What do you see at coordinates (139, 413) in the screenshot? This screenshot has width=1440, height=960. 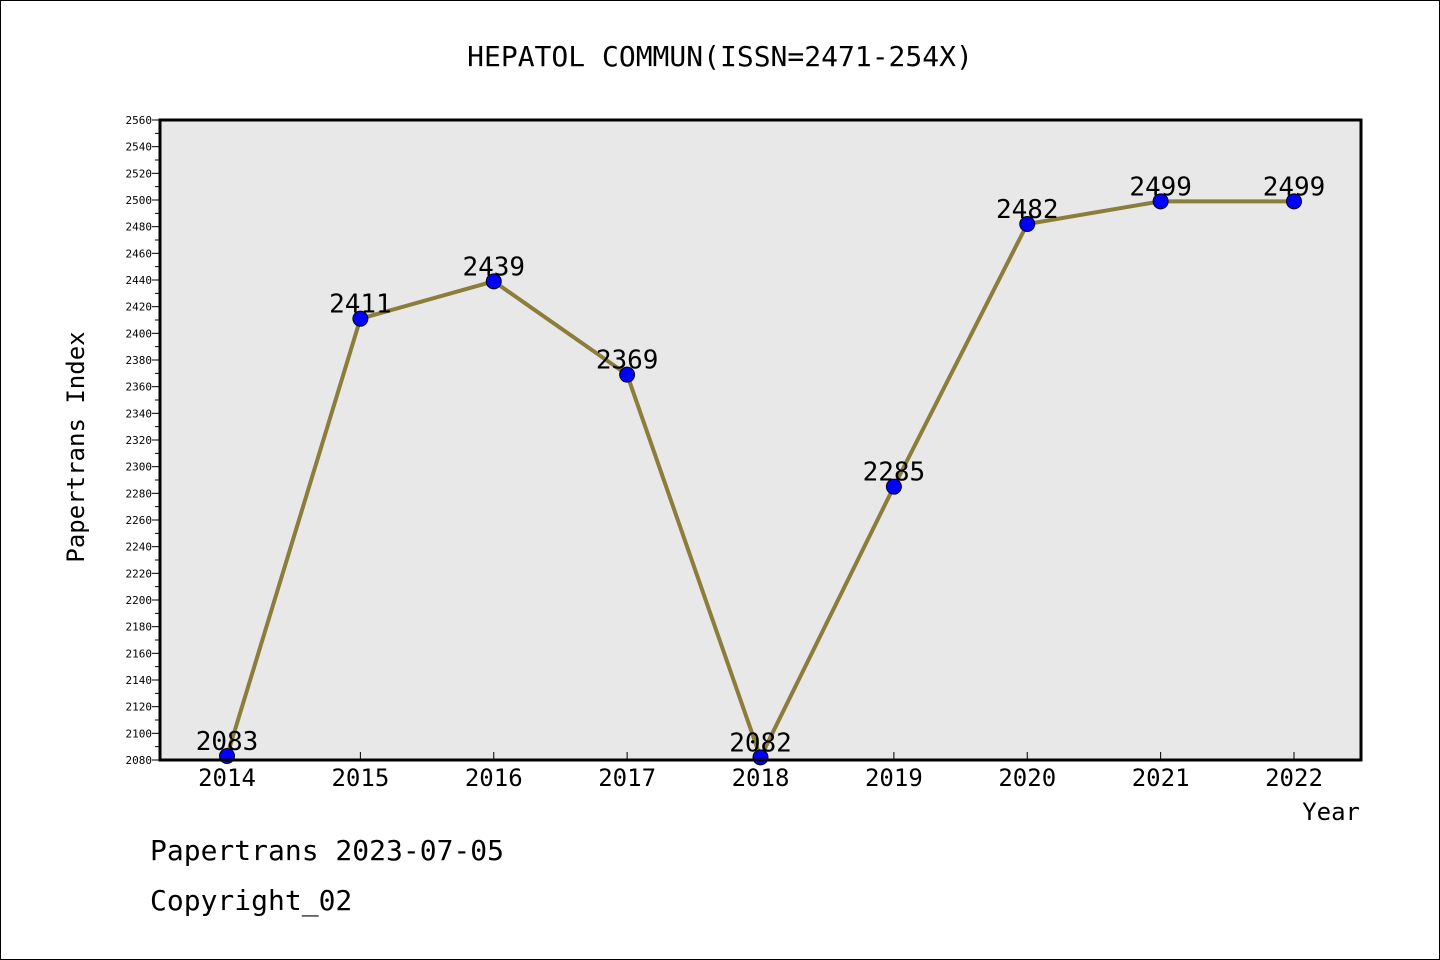 I see `y-tick-label: 2340` at bounding box center [139, 413].